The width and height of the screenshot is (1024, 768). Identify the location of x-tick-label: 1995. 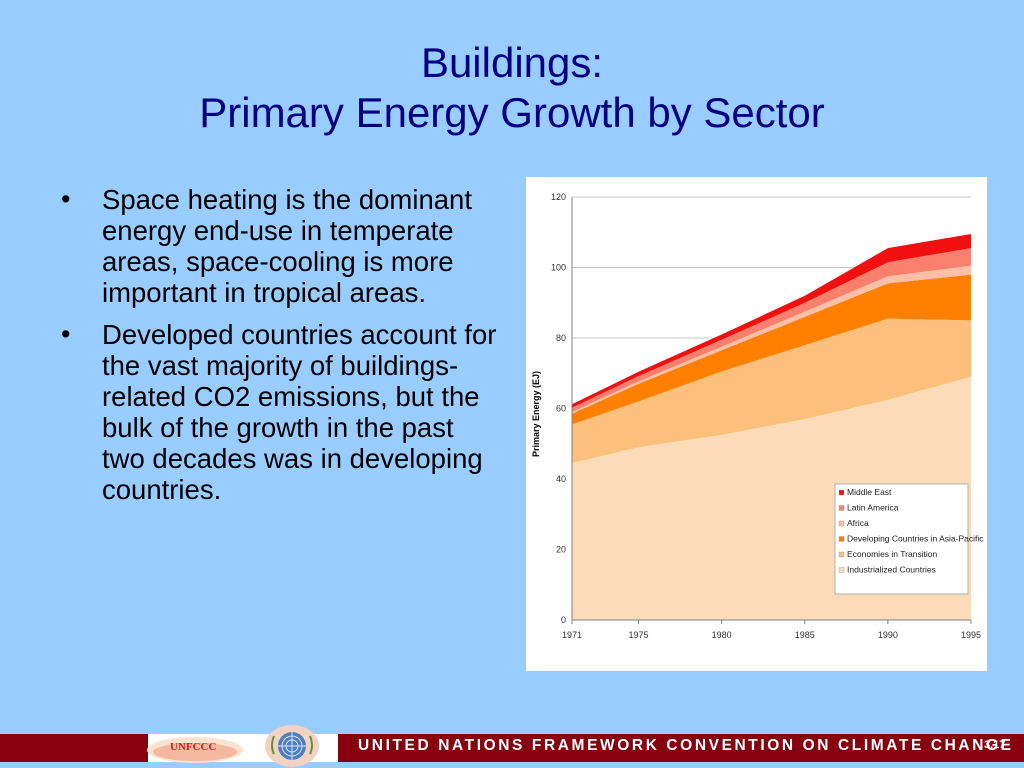
(971, 635).